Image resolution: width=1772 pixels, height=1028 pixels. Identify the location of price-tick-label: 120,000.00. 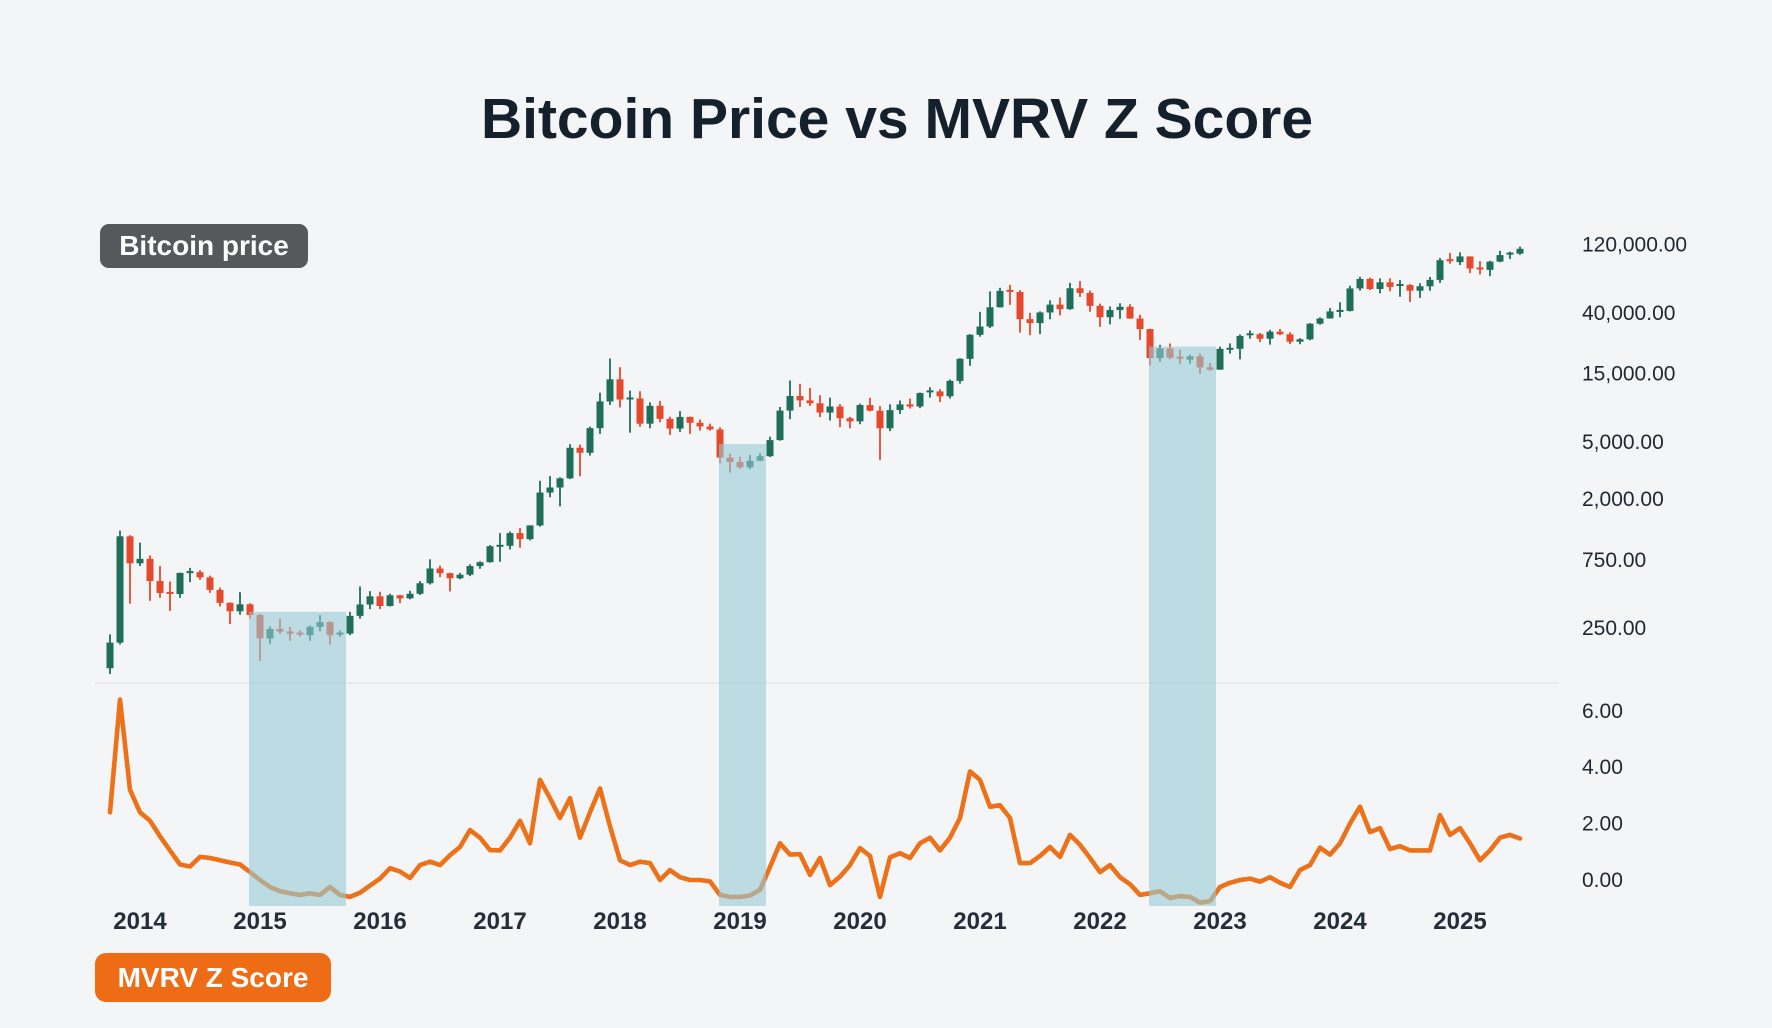
(1634, 245).